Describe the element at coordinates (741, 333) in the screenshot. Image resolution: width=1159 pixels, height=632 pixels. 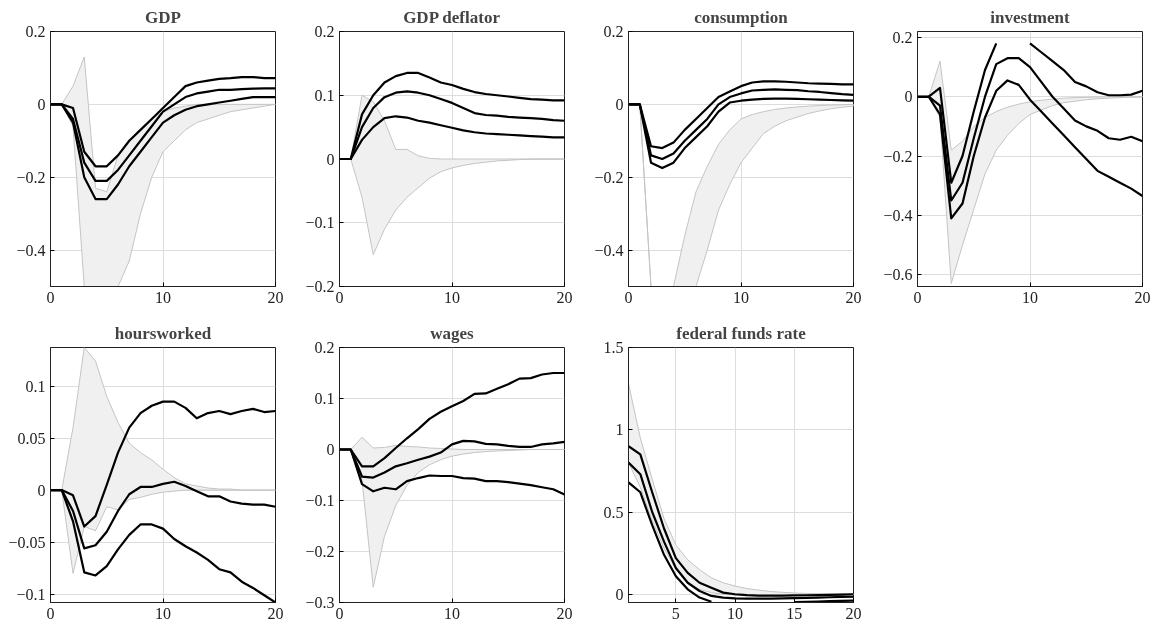
I see `chart-title: federal funds rate` at that location.